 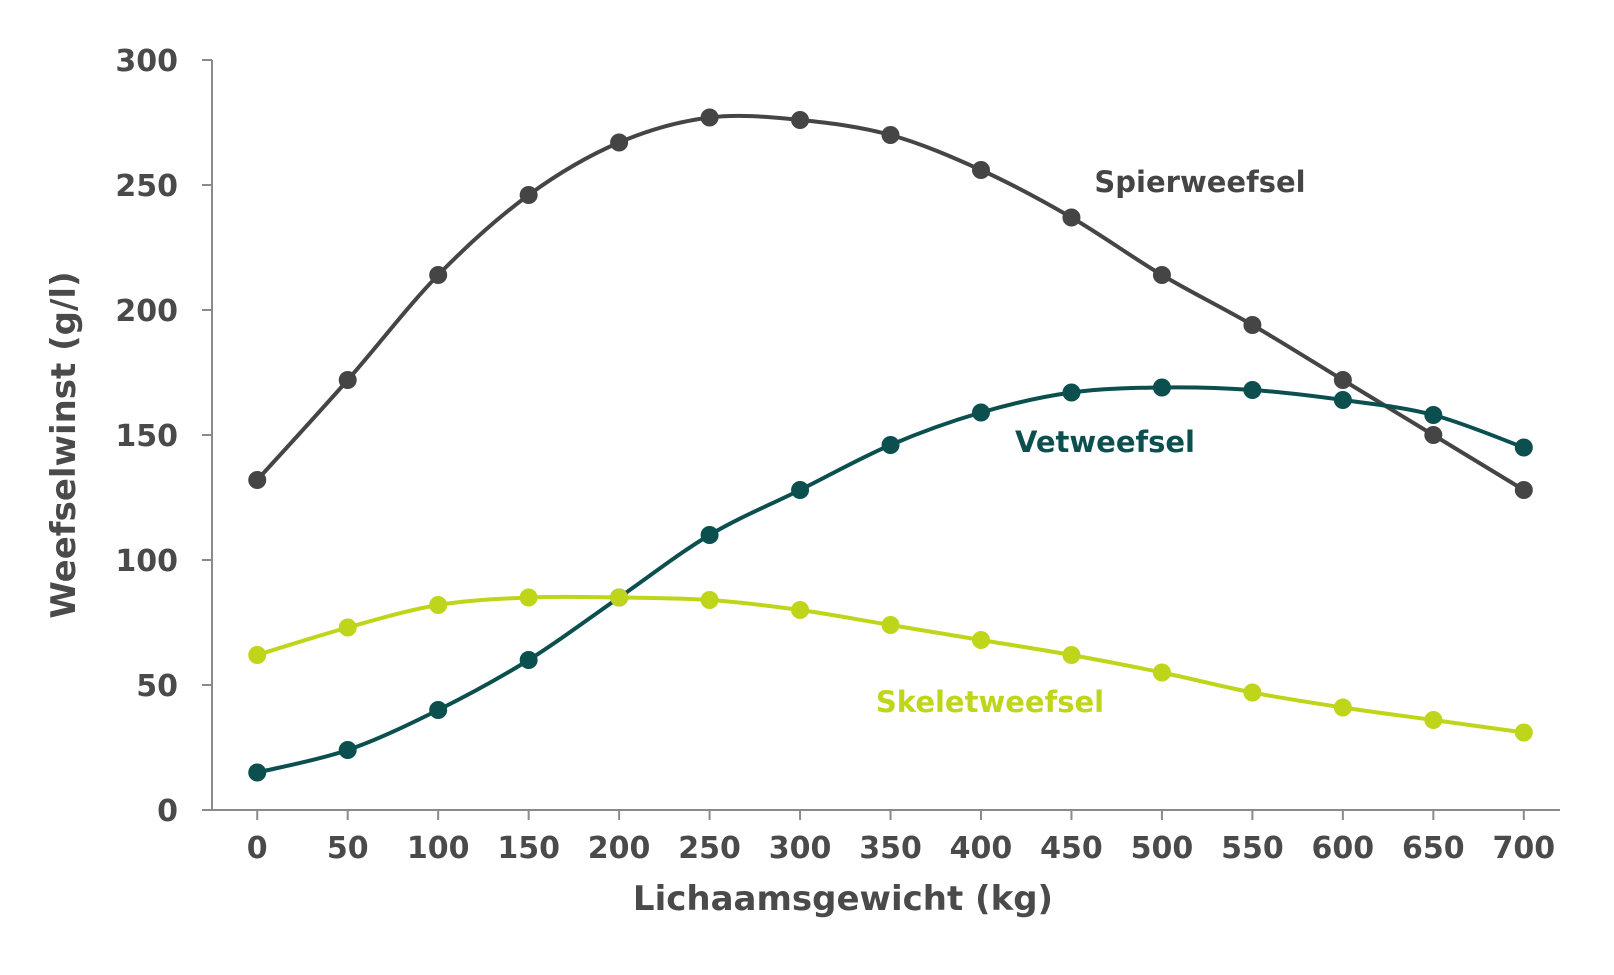 What do you see at coordinates (843, 899) in the screenshot?
I see `x-axis-title: Lichaamsgewicht (kg)` at bounding box center [843, 899].